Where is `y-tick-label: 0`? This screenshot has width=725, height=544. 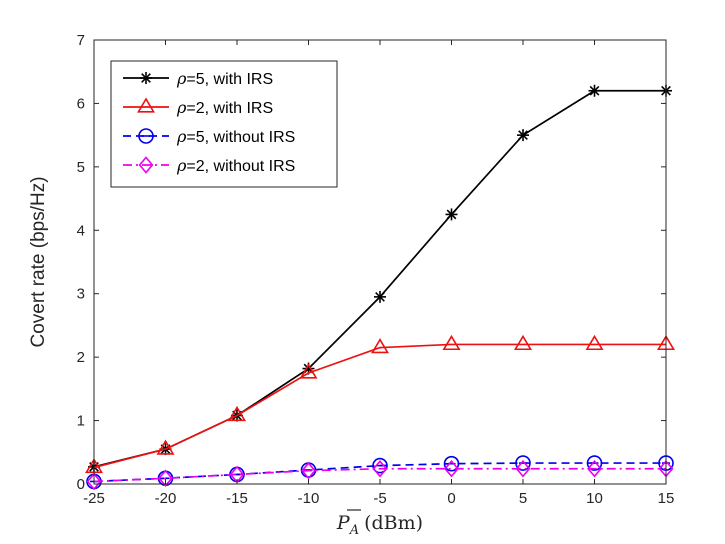 y-tick-label: 0 is located at coordinates (81, 484).